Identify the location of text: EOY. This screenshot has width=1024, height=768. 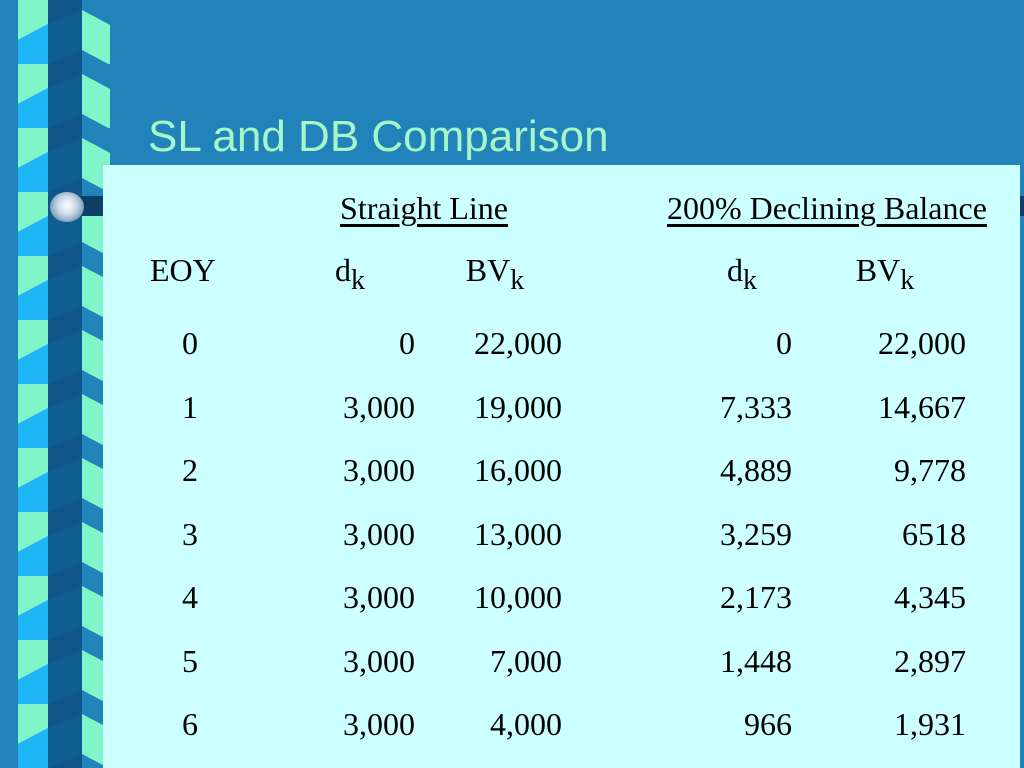
(183, 270).